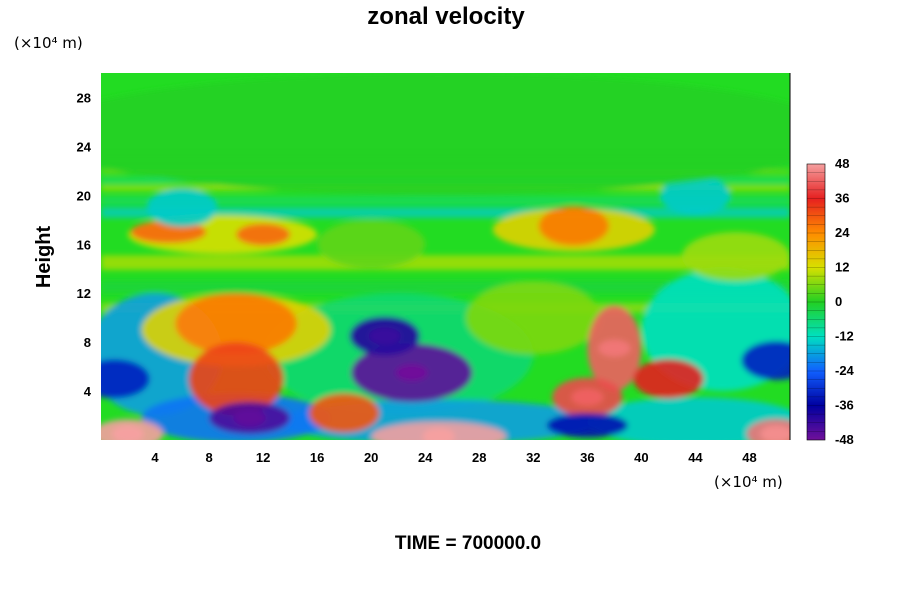 This screenshot has width=900, height=600. Describe the element at coordinates (84, 195) in the screenshot. I see `y-tick-label: 20` at that location.